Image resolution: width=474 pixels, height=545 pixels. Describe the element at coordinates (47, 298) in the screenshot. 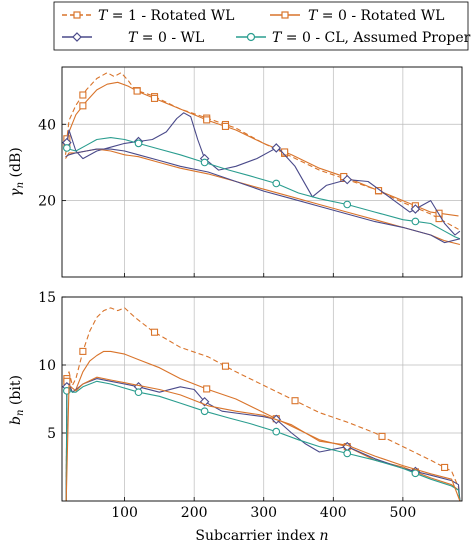

I see `ytick-label: 15` at that location.